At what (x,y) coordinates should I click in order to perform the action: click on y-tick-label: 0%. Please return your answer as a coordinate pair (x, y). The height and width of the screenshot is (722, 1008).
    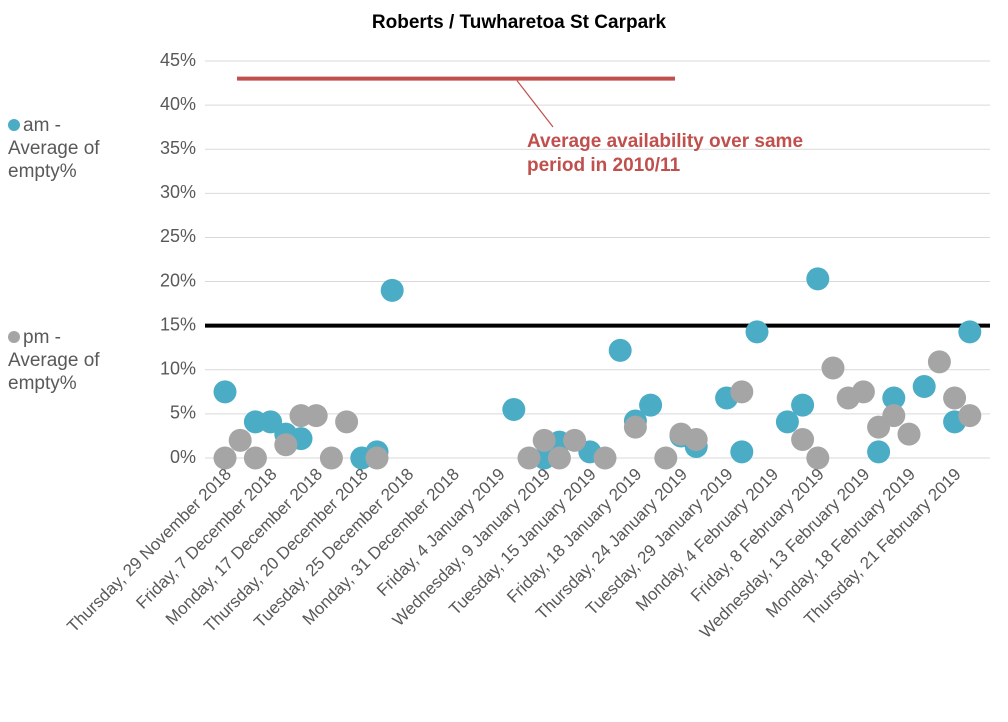
    Looking at the image, I should click on (183, 457).